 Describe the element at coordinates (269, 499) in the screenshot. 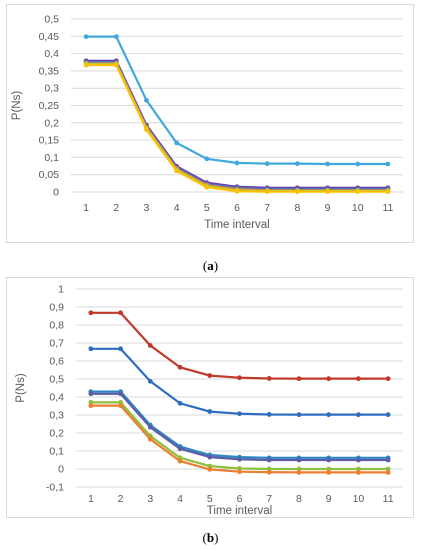

I see `chart-b-x-tick-label: 7` at that location.